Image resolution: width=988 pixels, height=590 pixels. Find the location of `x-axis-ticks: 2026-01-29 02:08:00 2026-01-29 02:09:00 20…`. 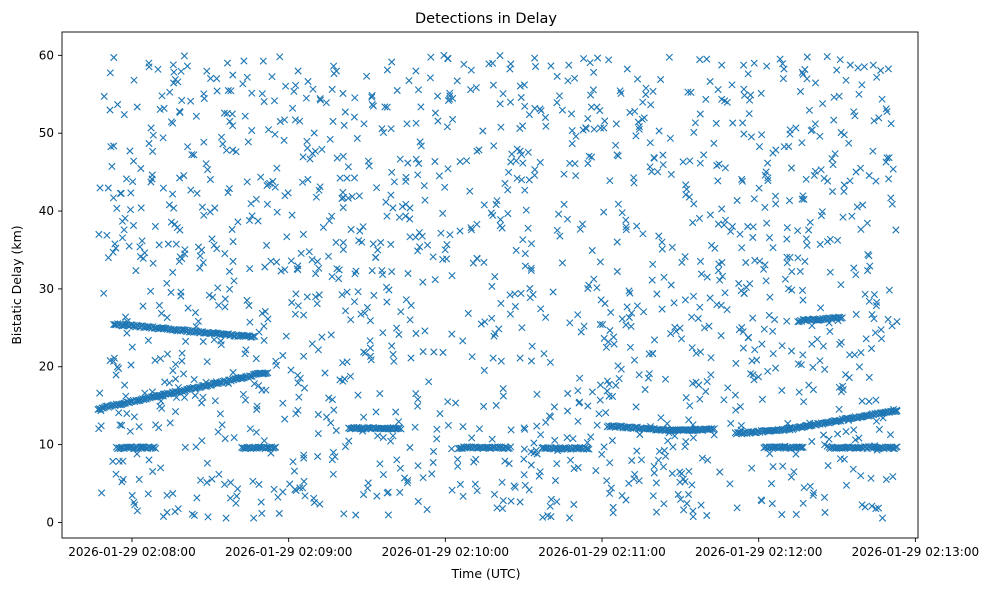

x-axis-ticks: 2026-01-29 02:08:00 2026-01-29 02:09:00 20… is located at coordinates (523, 548).